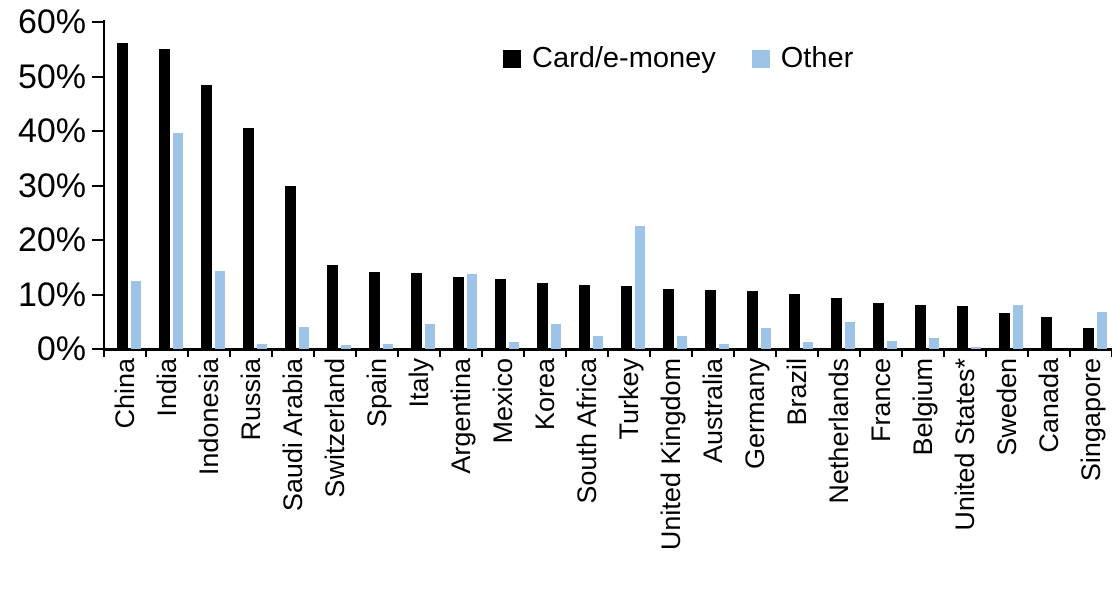 The height and width of the screenshot is (594, 1112). Describe the element at coordinates (923, 407) in the screenshot. I see `x-axis-label: Belgium` at that location.